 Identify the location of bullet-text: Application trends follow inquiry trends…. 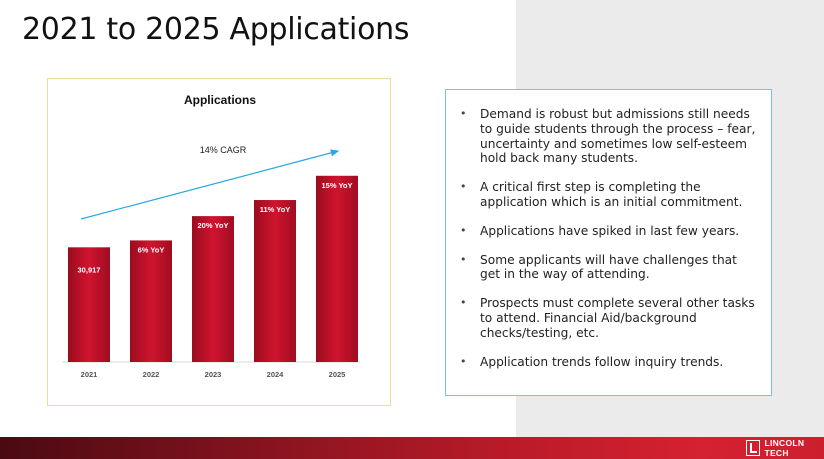
(602, 361).